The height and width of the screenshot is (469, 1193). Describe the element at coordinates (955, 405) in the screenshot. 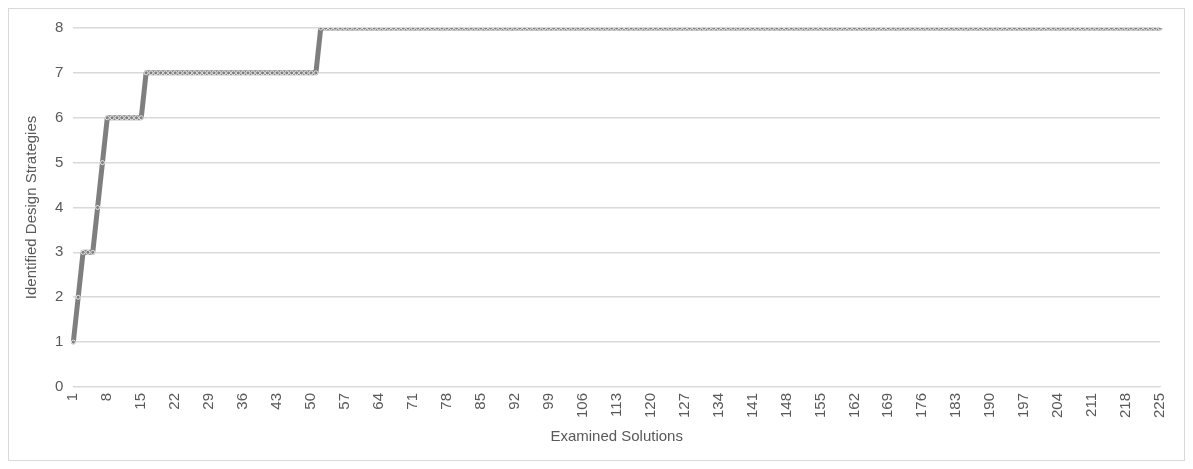

I see `x-tick-label: 183` at that location.